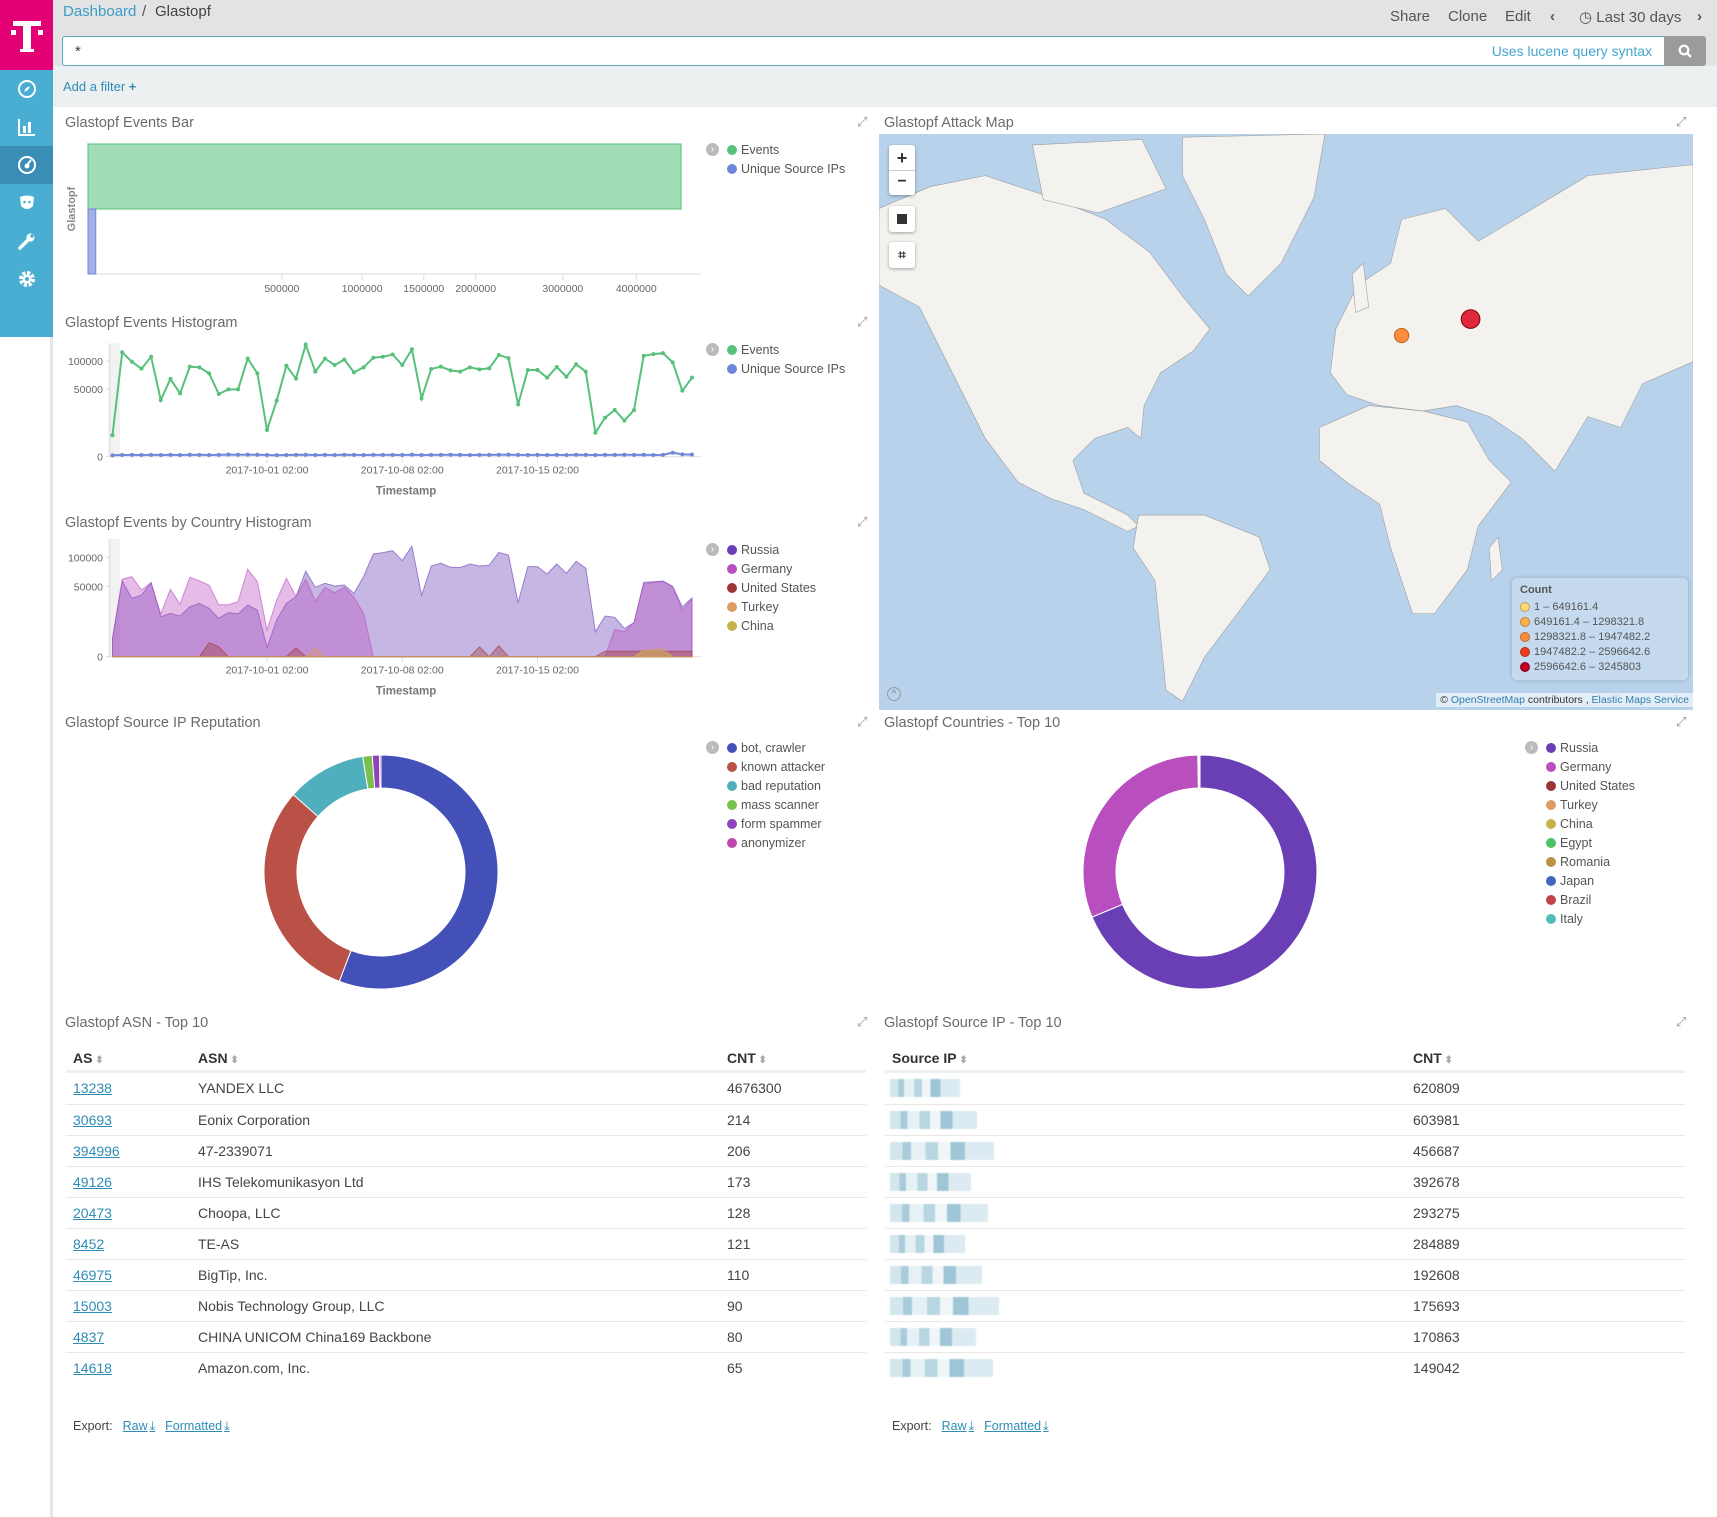 The height and width of the screenshot is (1517, 1717). Describe the element at coordinates (26, 279) in the screenshot. I see `sidebar-item-management` at that location.